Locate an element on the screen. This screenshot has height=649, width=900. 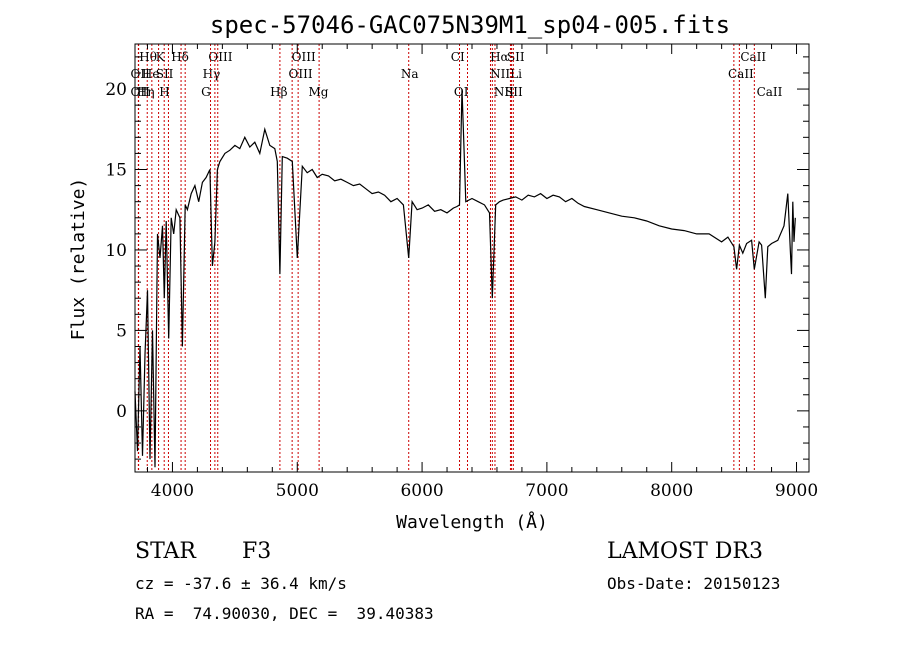
observation-date: Obs-Date: 20150123 is located at coordinates (694, 583).